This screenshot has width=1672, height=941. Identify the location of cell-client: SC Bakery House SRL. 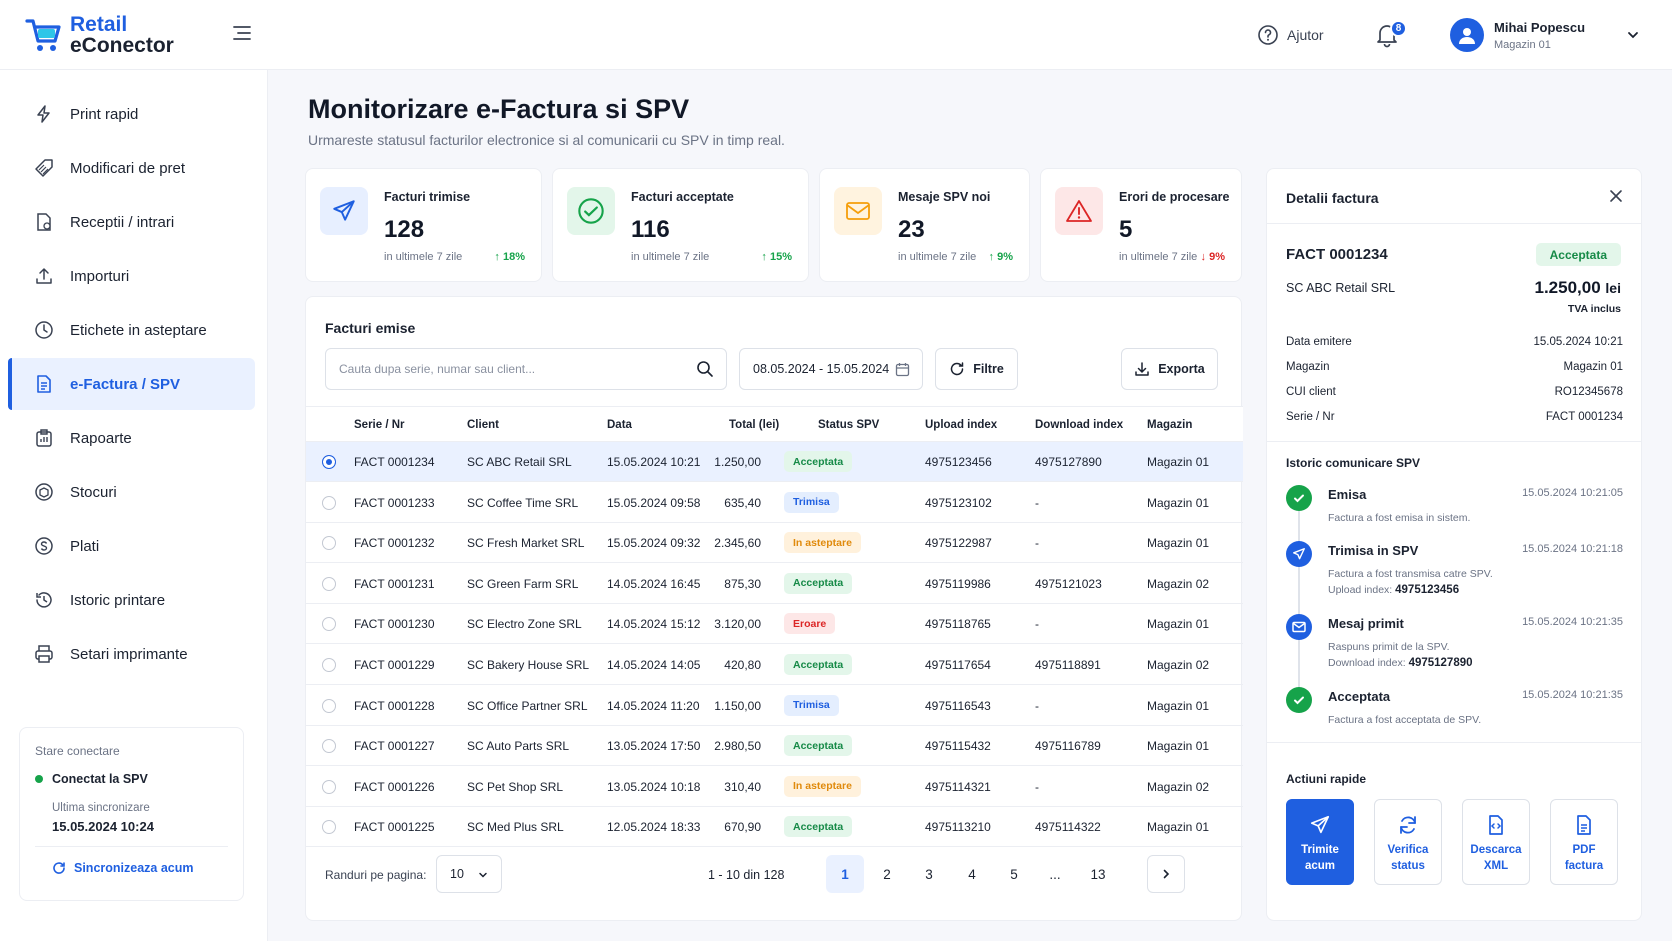
(528, 665).